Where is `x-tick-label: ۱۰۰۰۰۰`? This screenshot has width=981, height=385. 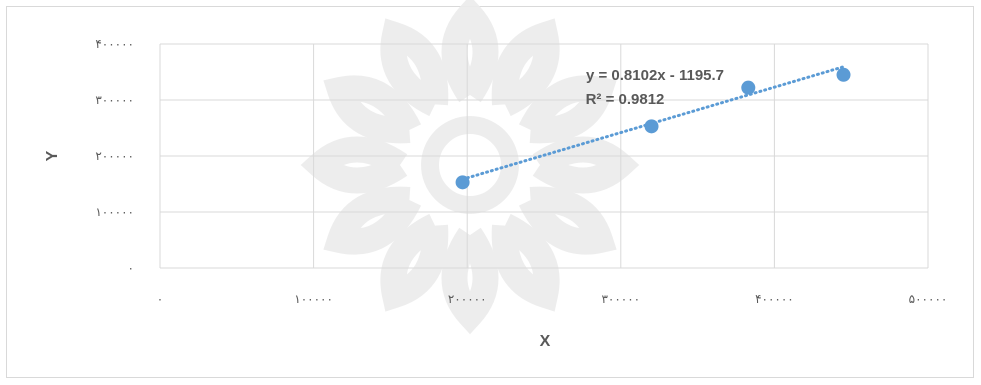 x-tick-label: ۱۰۰۰۰۰ is located at coordinates (313, 299).